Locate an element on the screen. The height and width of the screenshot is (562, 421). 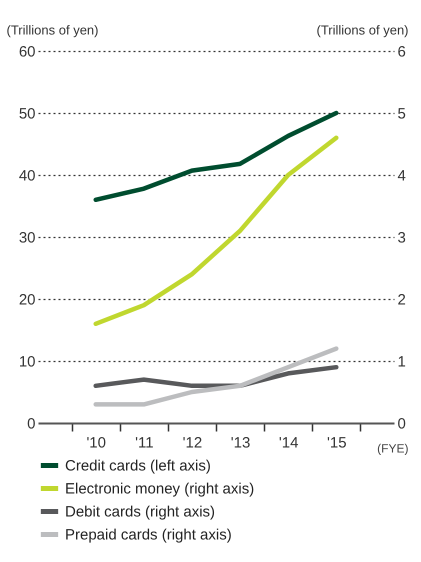
y2-tick-label: 0 is located at coordinates (402, 424).